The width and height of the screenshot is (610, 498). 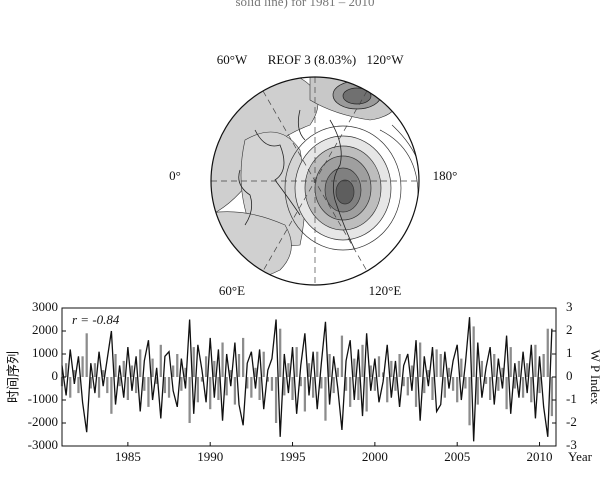 I want to click on map-label: 180°, so click(x=445, y=175).